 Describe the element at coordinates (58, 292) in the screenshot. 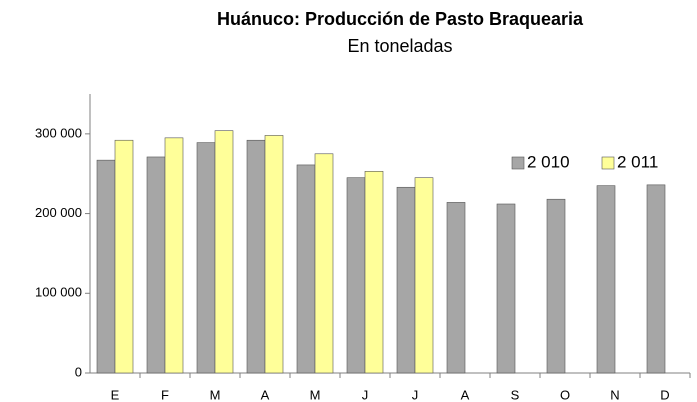

I see `y-tick-label: 100 000` at that location.